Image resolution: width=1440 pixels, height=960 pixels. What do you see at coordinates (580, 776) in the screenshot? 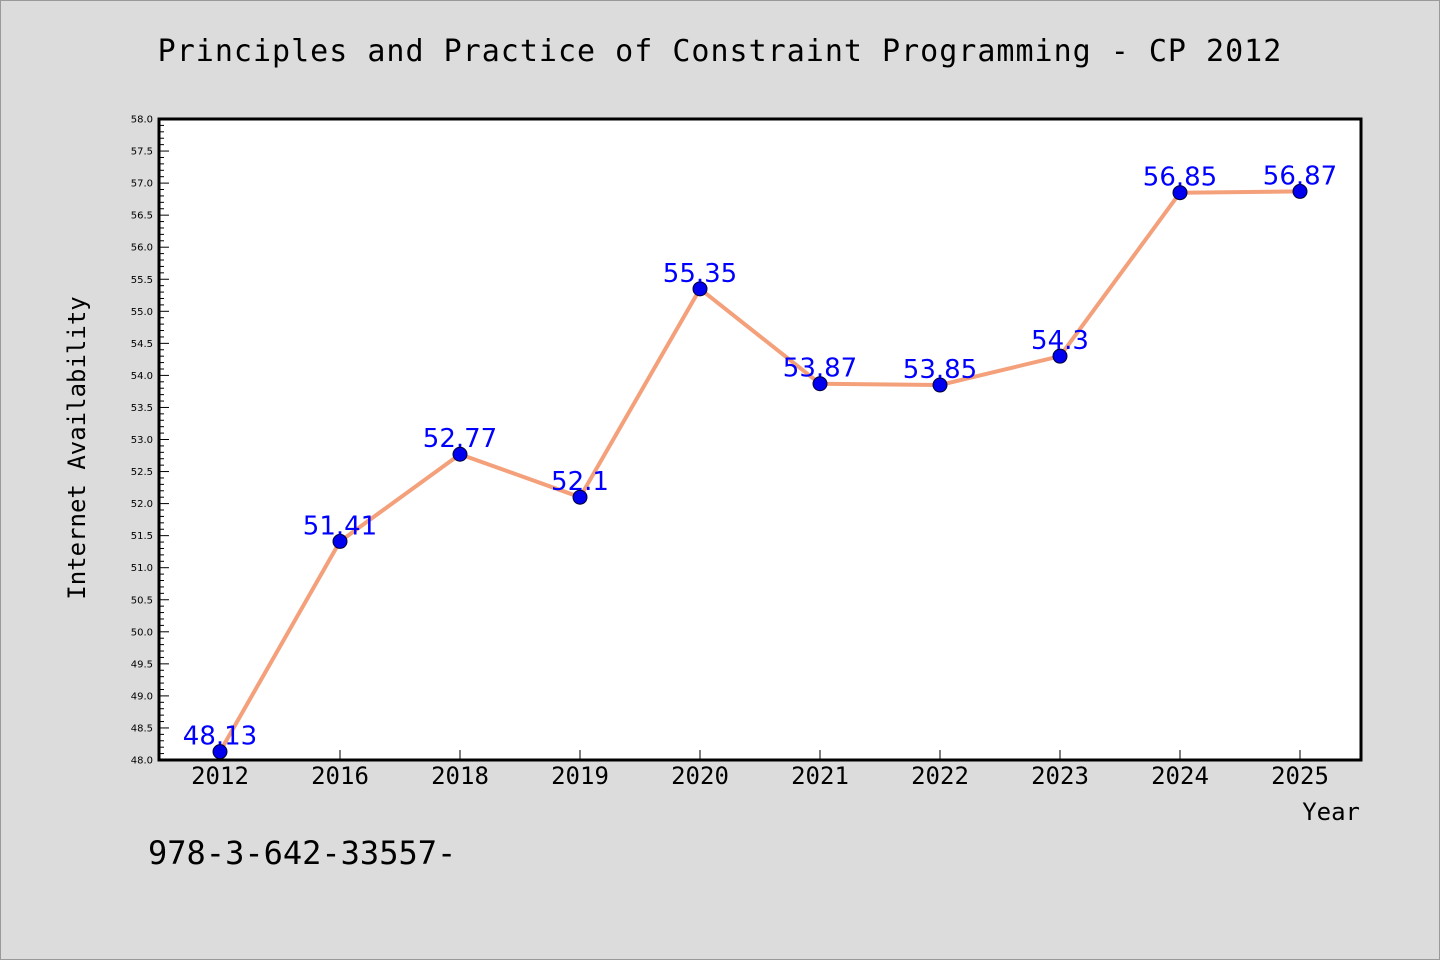
I see `x-tick-label: 2019` at bounding box center [580, 776].